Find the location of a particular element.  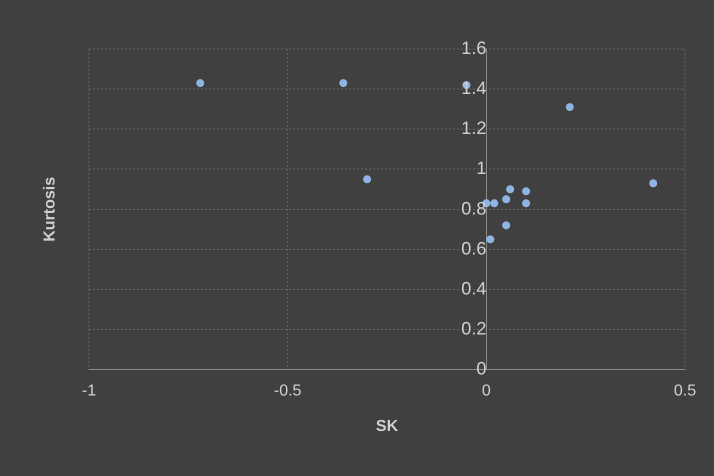

y-tick-label: 0.6 is located at coordinates (473, 248).